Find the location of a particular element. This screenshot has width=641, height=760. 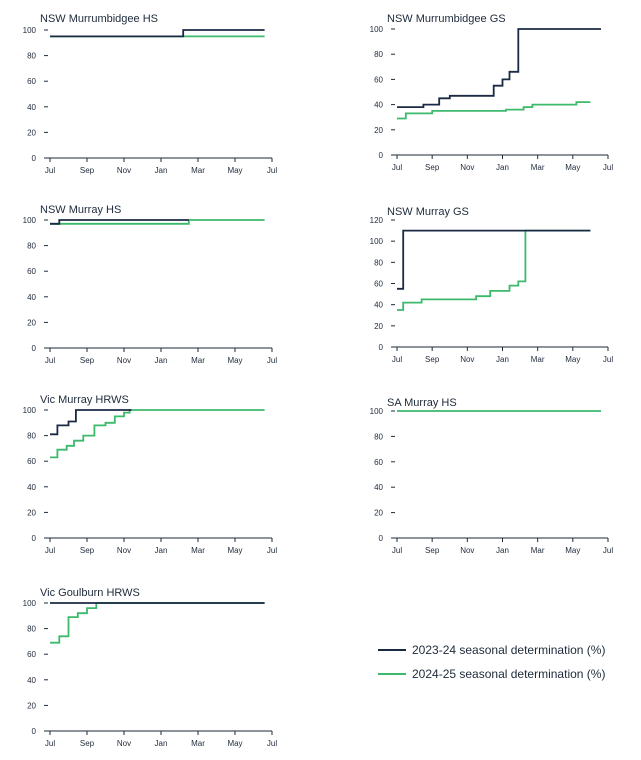

chart-3-x-tick-label: Sep is located at coordinates (87, 360).